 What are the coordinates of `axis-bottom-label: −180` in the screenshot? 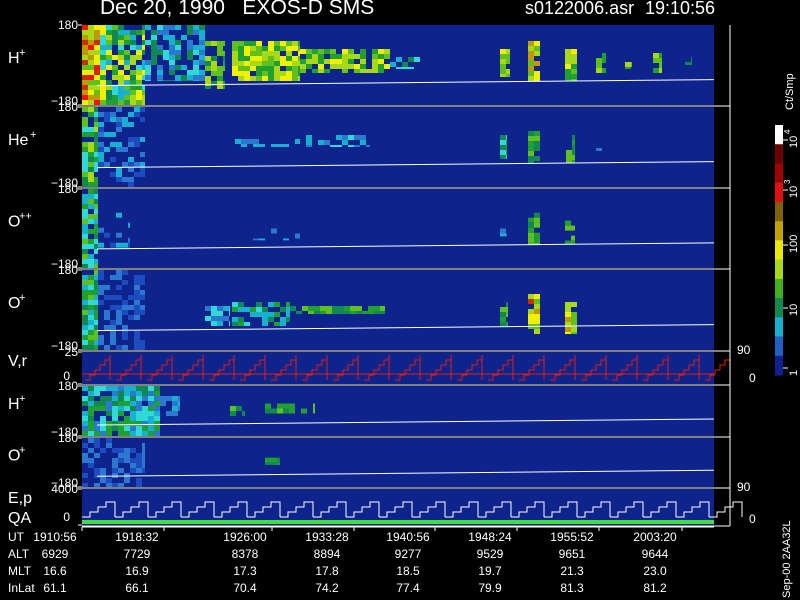 It's located at (64, 264).